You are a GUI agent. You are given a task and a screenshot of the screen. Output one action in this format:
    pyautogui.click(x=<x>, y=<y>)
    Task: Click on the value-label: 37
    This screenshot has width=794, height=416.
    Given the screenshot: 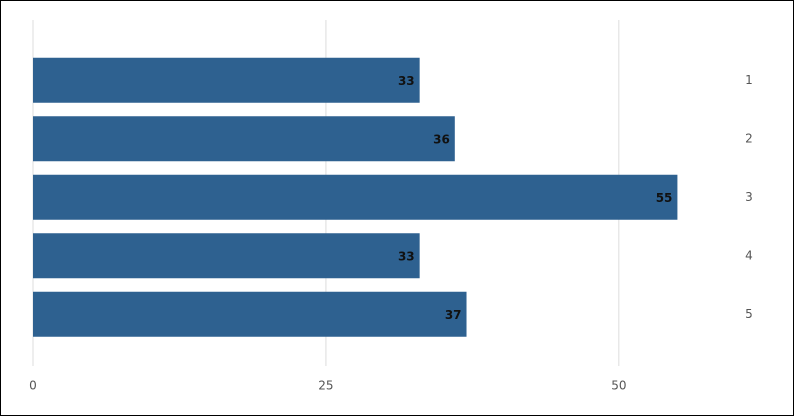 What is the action you would take?
    pyautogui.click(x=453, y=315)
    